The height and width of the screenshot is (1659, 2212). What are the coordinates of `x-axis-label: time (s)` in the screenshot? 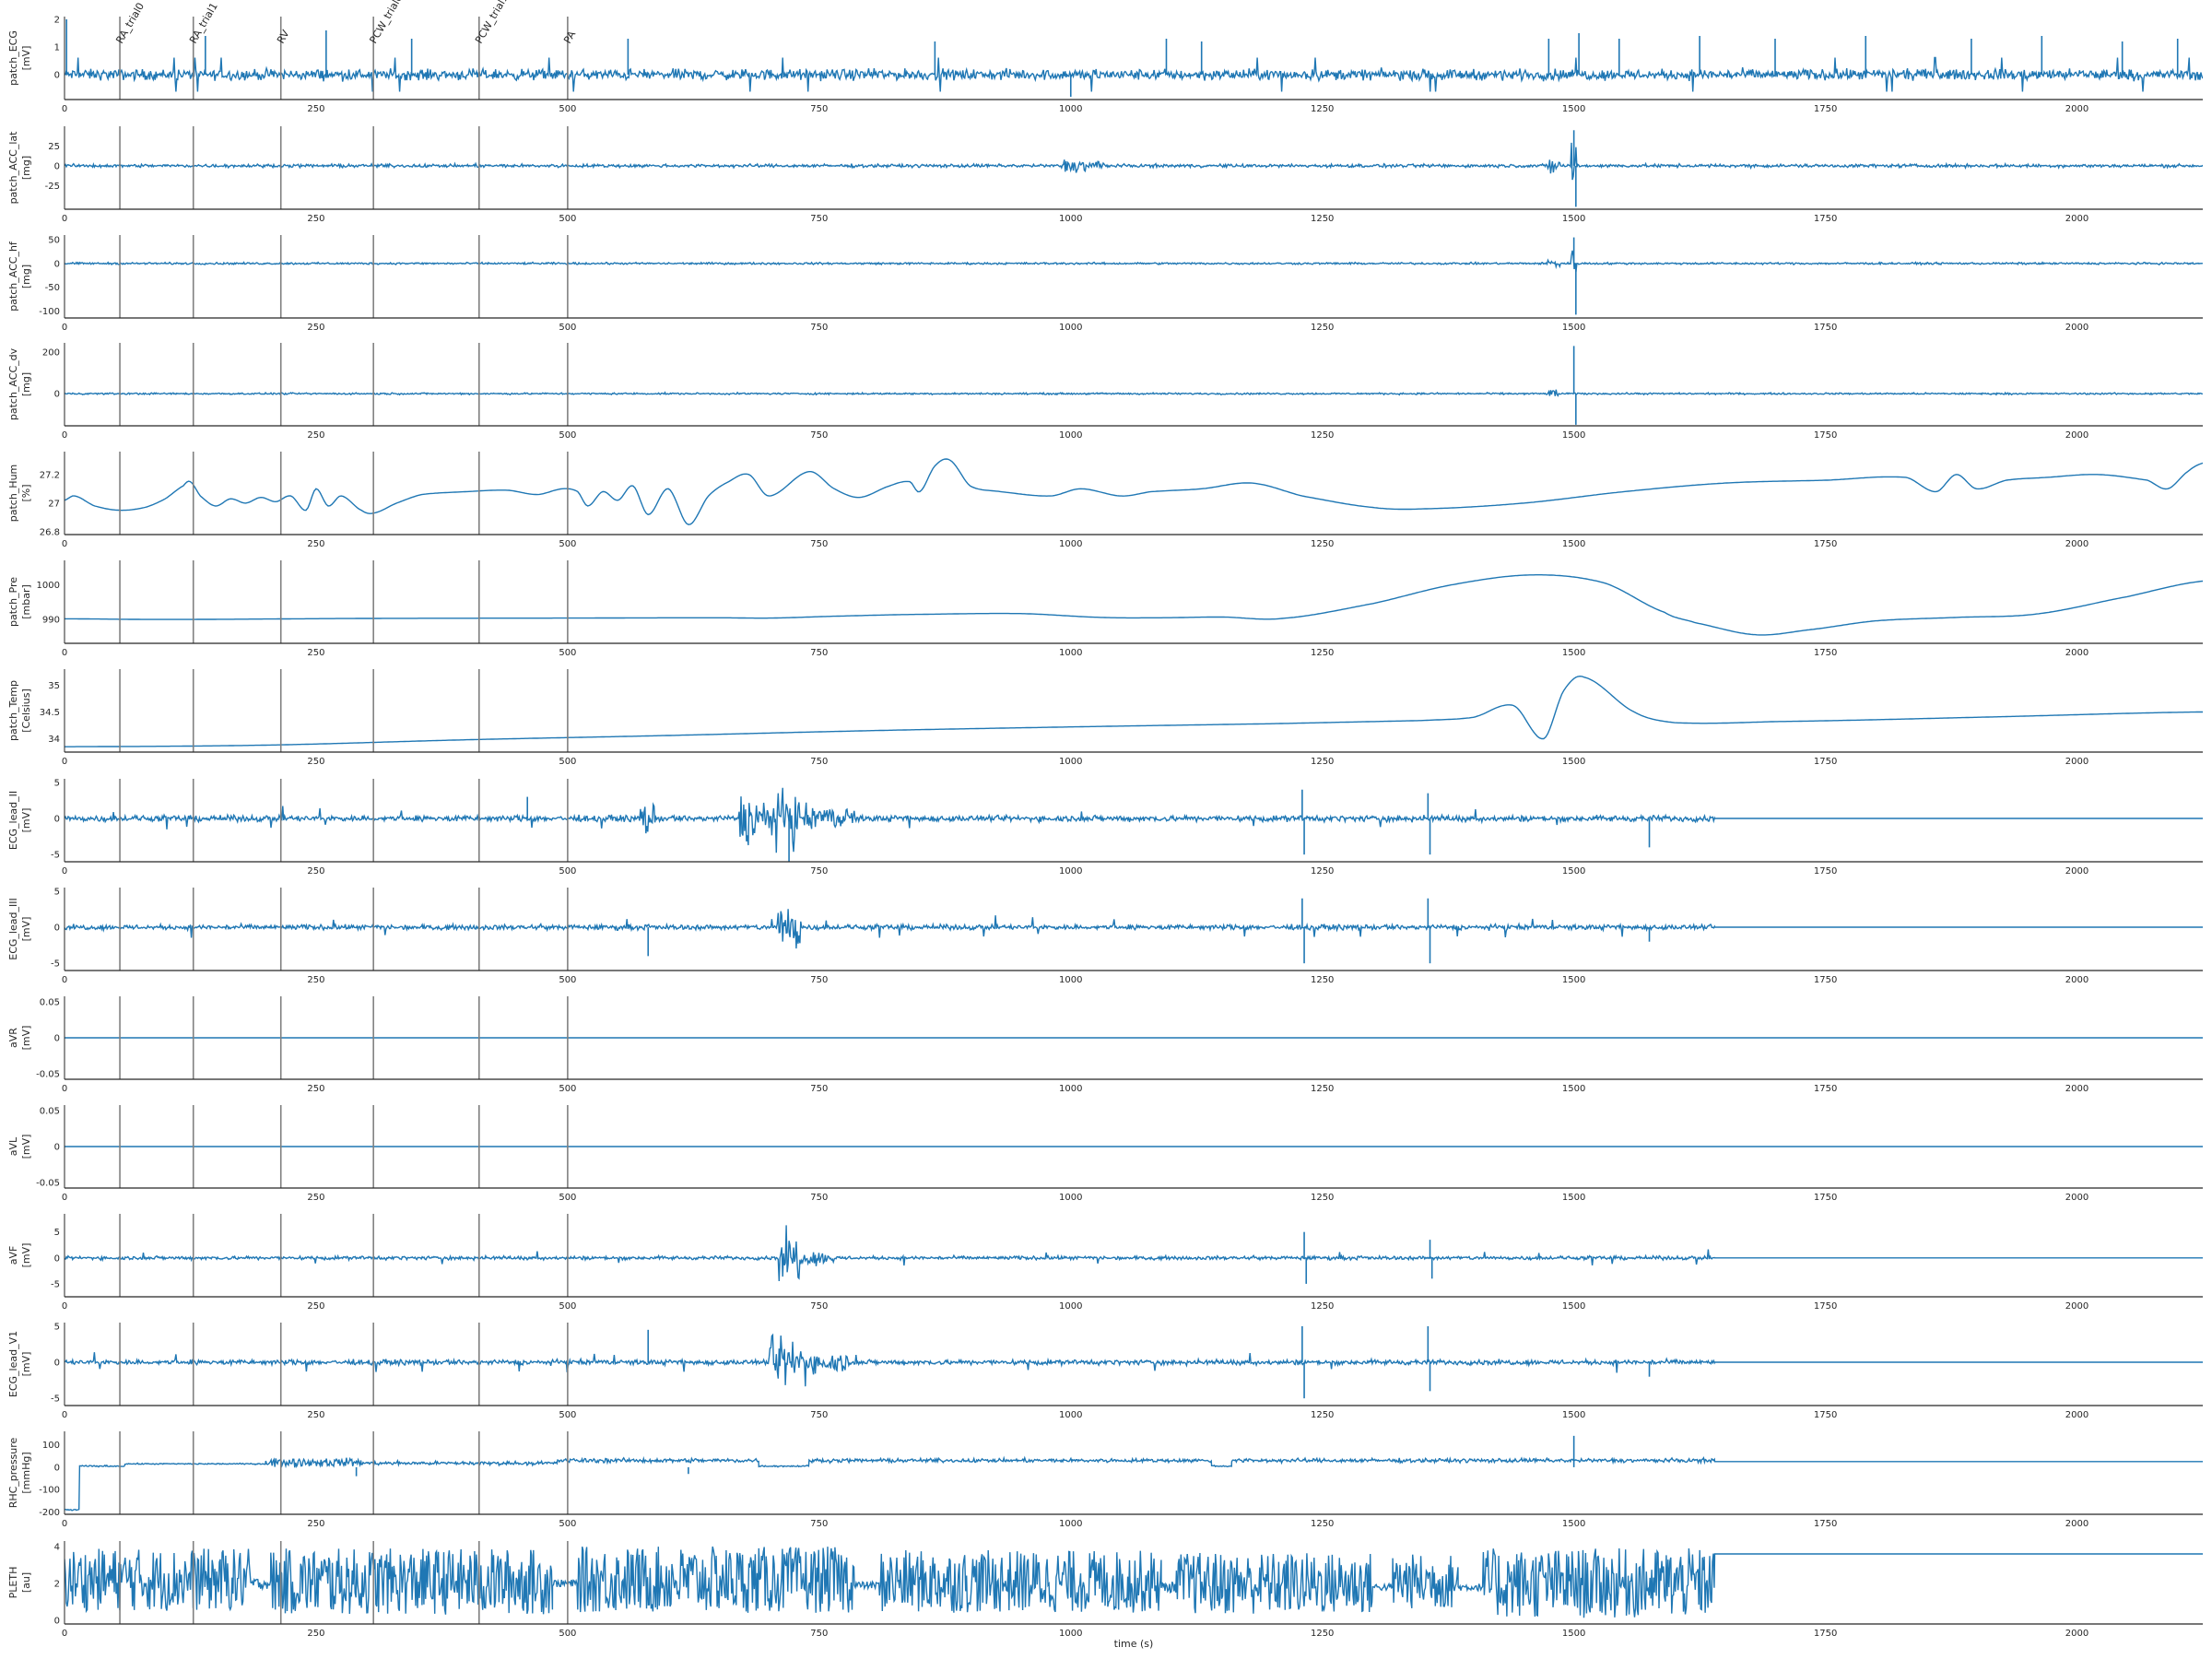 It's located at (1134, 1644).